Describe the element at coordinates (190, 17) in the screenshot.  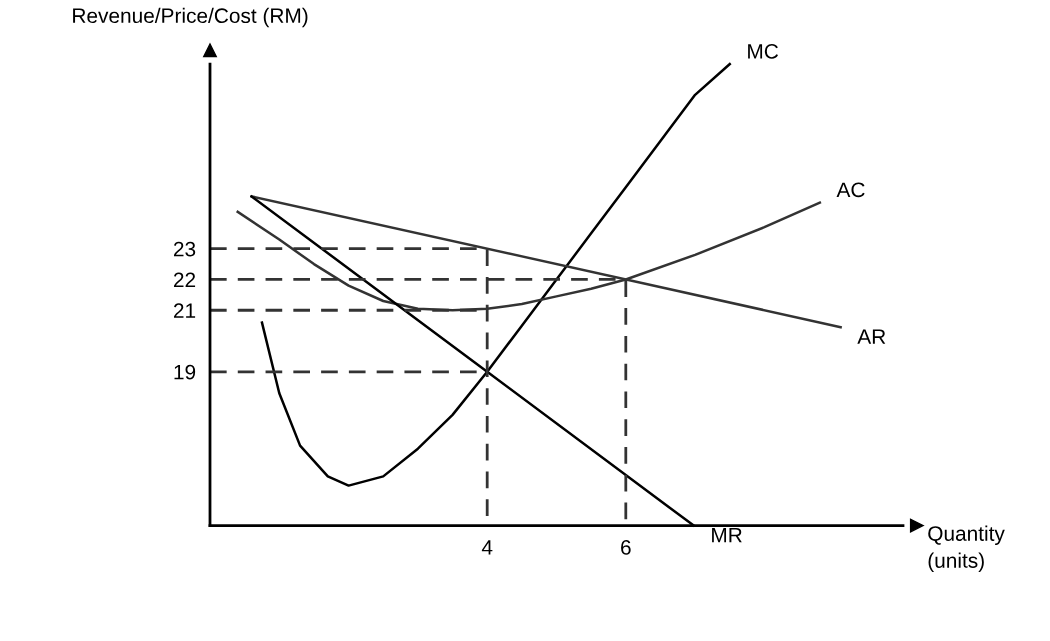
I see `y-axis-title: Revenue/Price/Cost (RM)` at that location.